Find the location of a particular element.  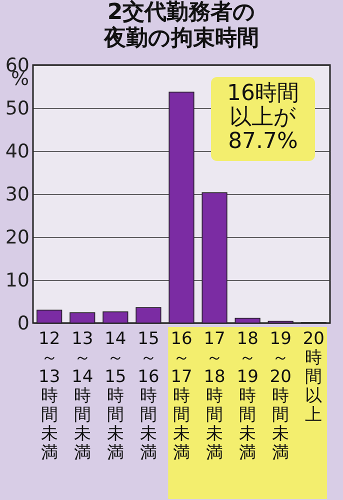

y-tick-label: 40 is located at coordinates (17, 151).